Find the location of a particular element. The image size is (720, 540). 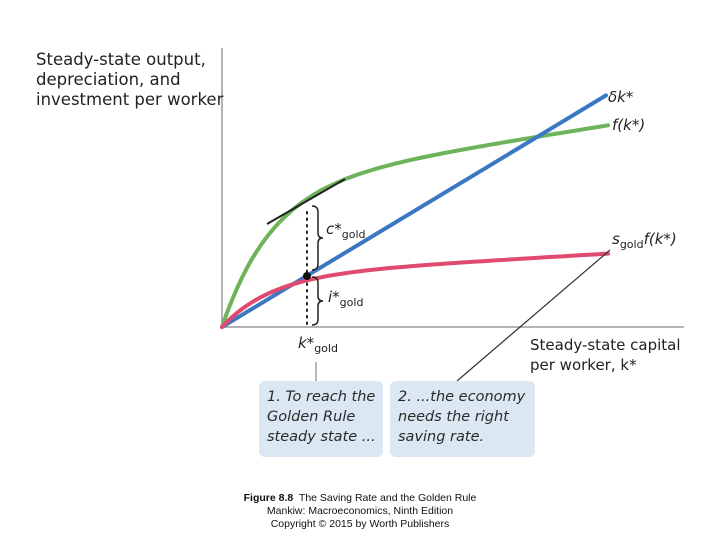

caption-line-3: Copyright © 2015 by Worth Publishers is located at coordinates (360, 524).